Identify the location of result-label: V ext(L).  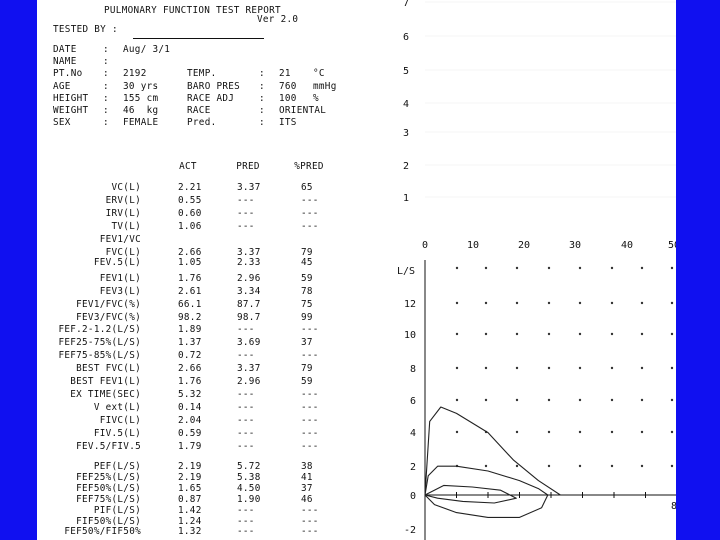
(117, 408).